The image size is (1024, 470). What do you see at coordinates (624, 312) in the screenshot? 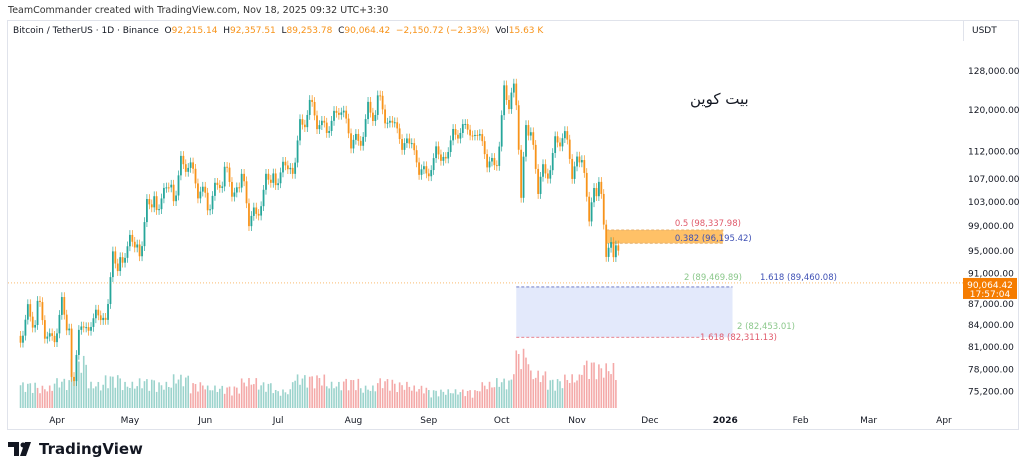
I see `target-zone-box` at bounding box center [624, 312].